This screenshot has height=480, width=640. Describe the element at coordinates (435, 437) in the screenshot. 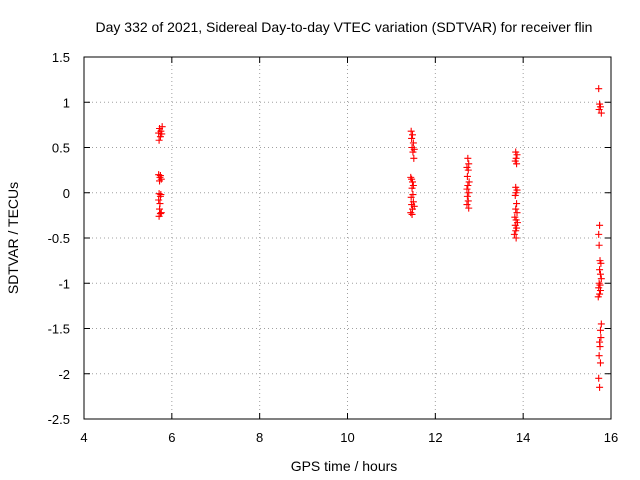

I see `x-tick-label: 12` at that location.